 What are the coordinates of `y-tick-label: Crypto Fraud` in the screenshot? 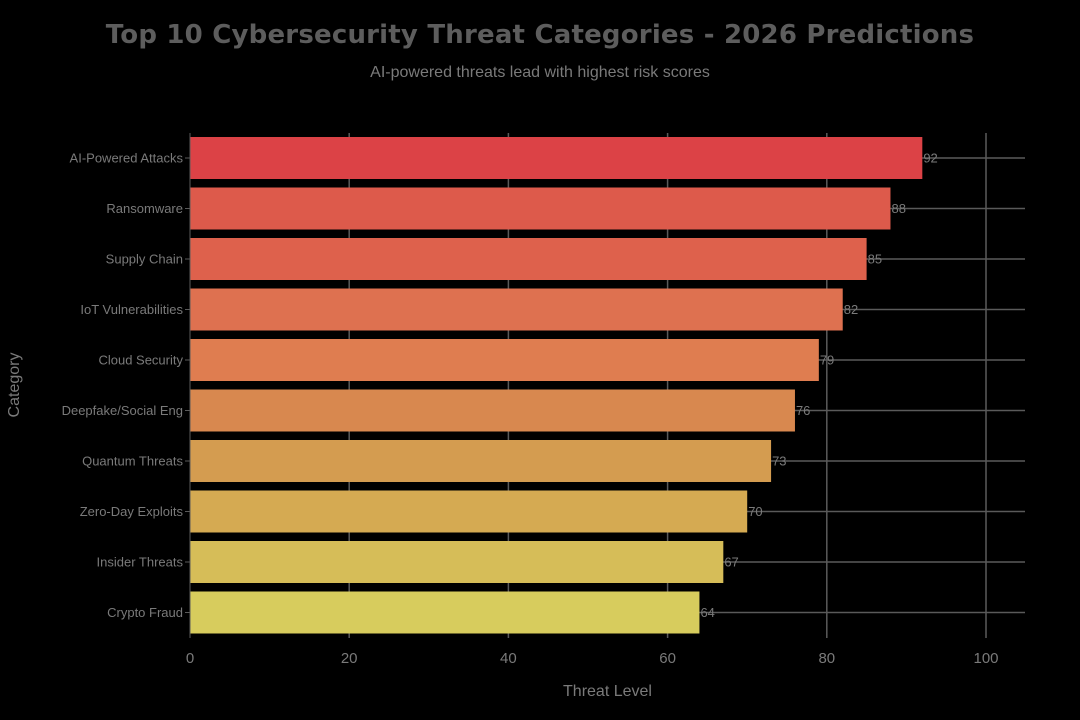 It's located at (145, 612).